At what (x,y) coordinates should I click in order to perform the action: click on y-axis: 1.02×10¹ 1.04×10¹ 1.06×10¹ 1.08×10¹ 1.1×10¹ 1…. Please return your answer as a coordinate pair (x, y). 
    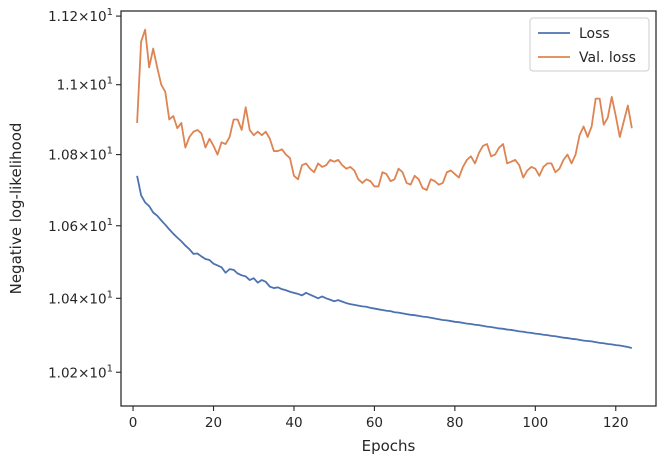
    Looking at the image, I should click on (84, 194).